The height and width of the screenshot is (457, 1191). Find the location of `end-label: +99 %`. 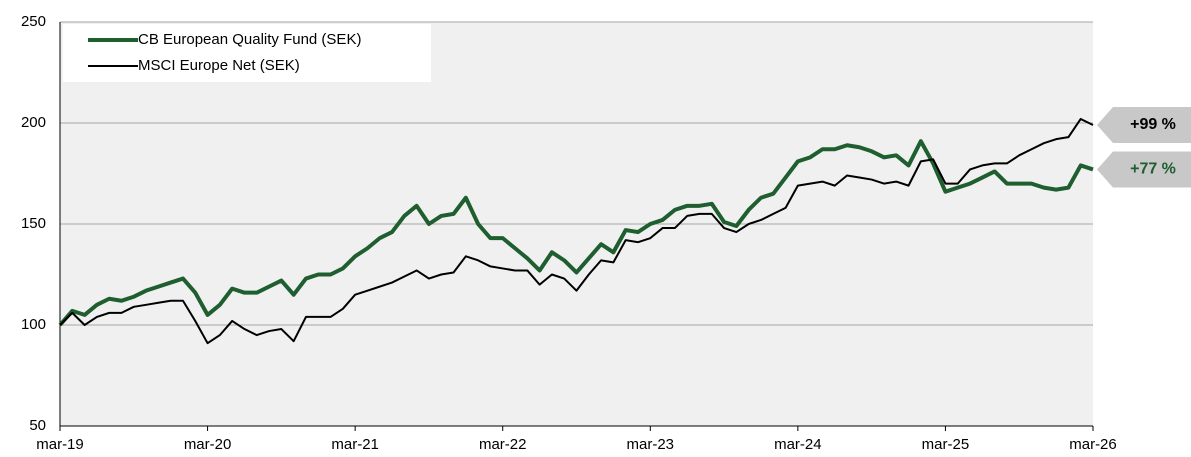

end-label: +99 % is located at coordinates (1153, 124).